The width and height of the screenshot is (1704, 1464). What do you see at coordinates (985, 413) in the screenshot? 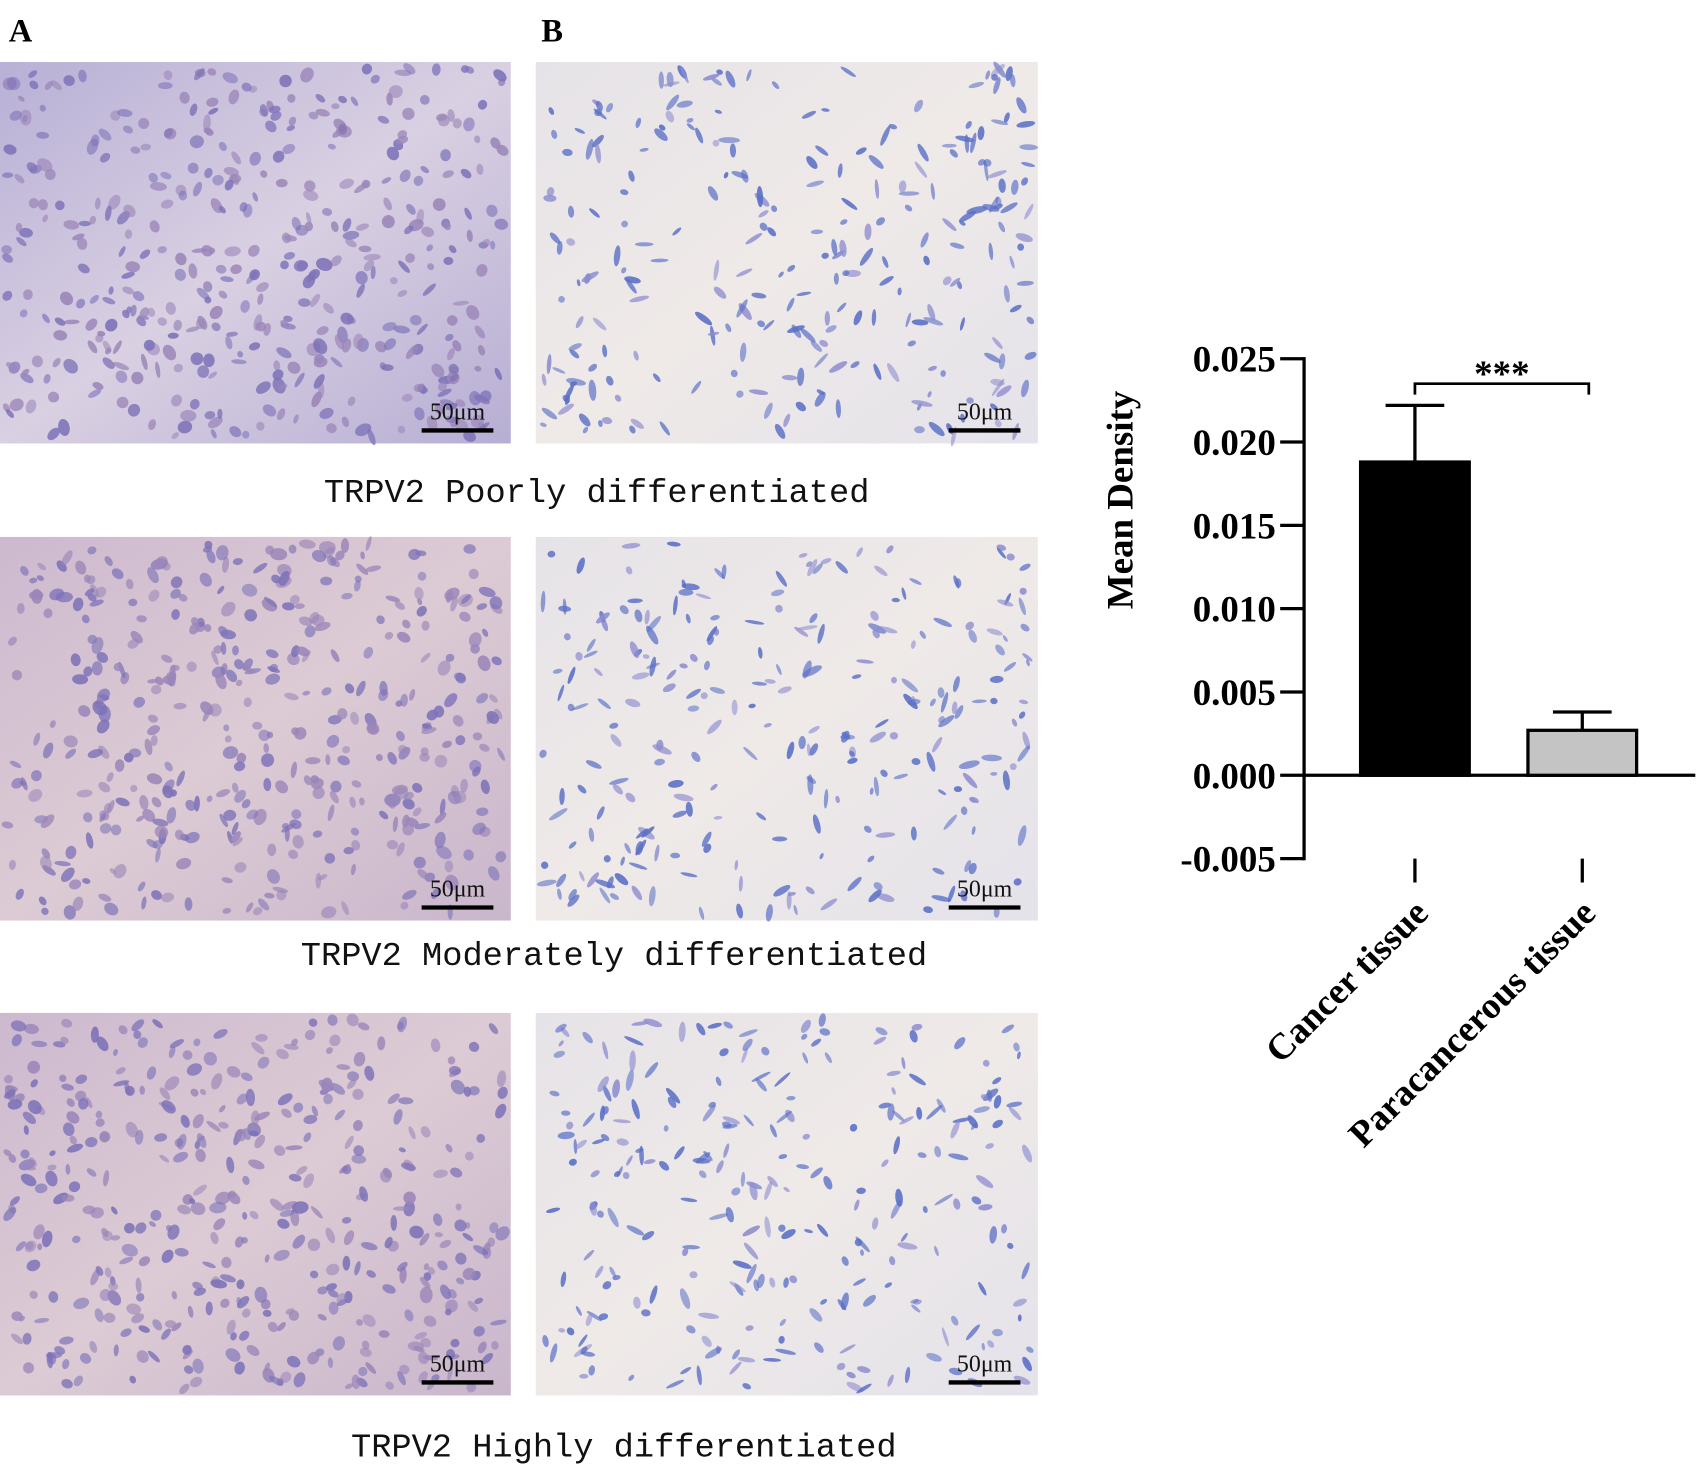
I see `scale-bar-label: 50μm` at bounding box center [985, 413].